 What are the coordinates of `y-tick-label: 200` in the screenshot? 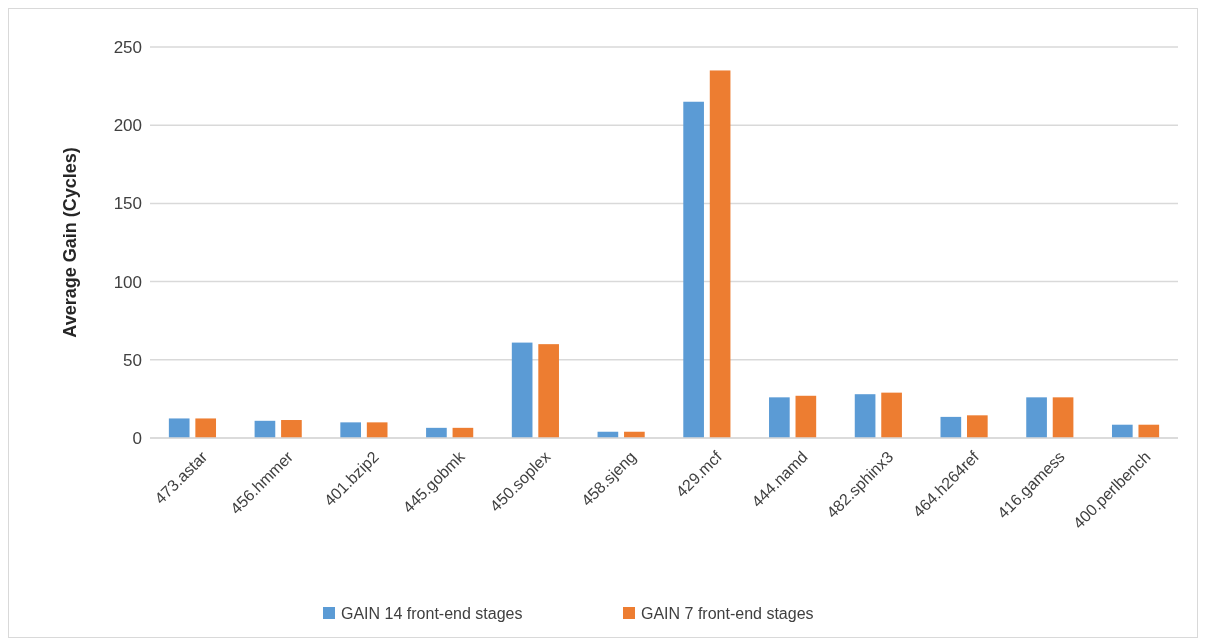 It's located at (127, 126).